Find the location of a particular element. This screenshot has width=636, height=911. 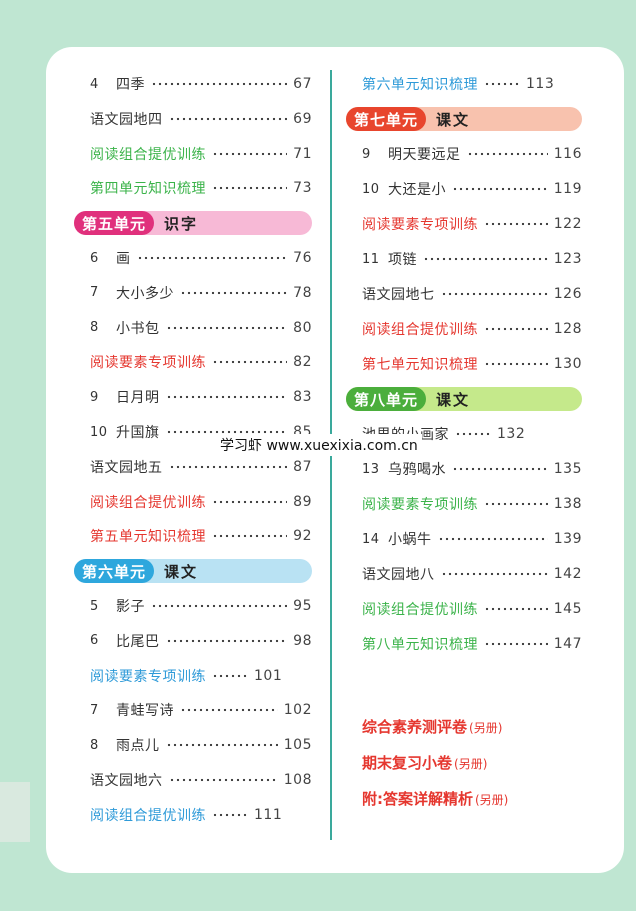

lesson-number: 14 is located at coordinates (371, 539).